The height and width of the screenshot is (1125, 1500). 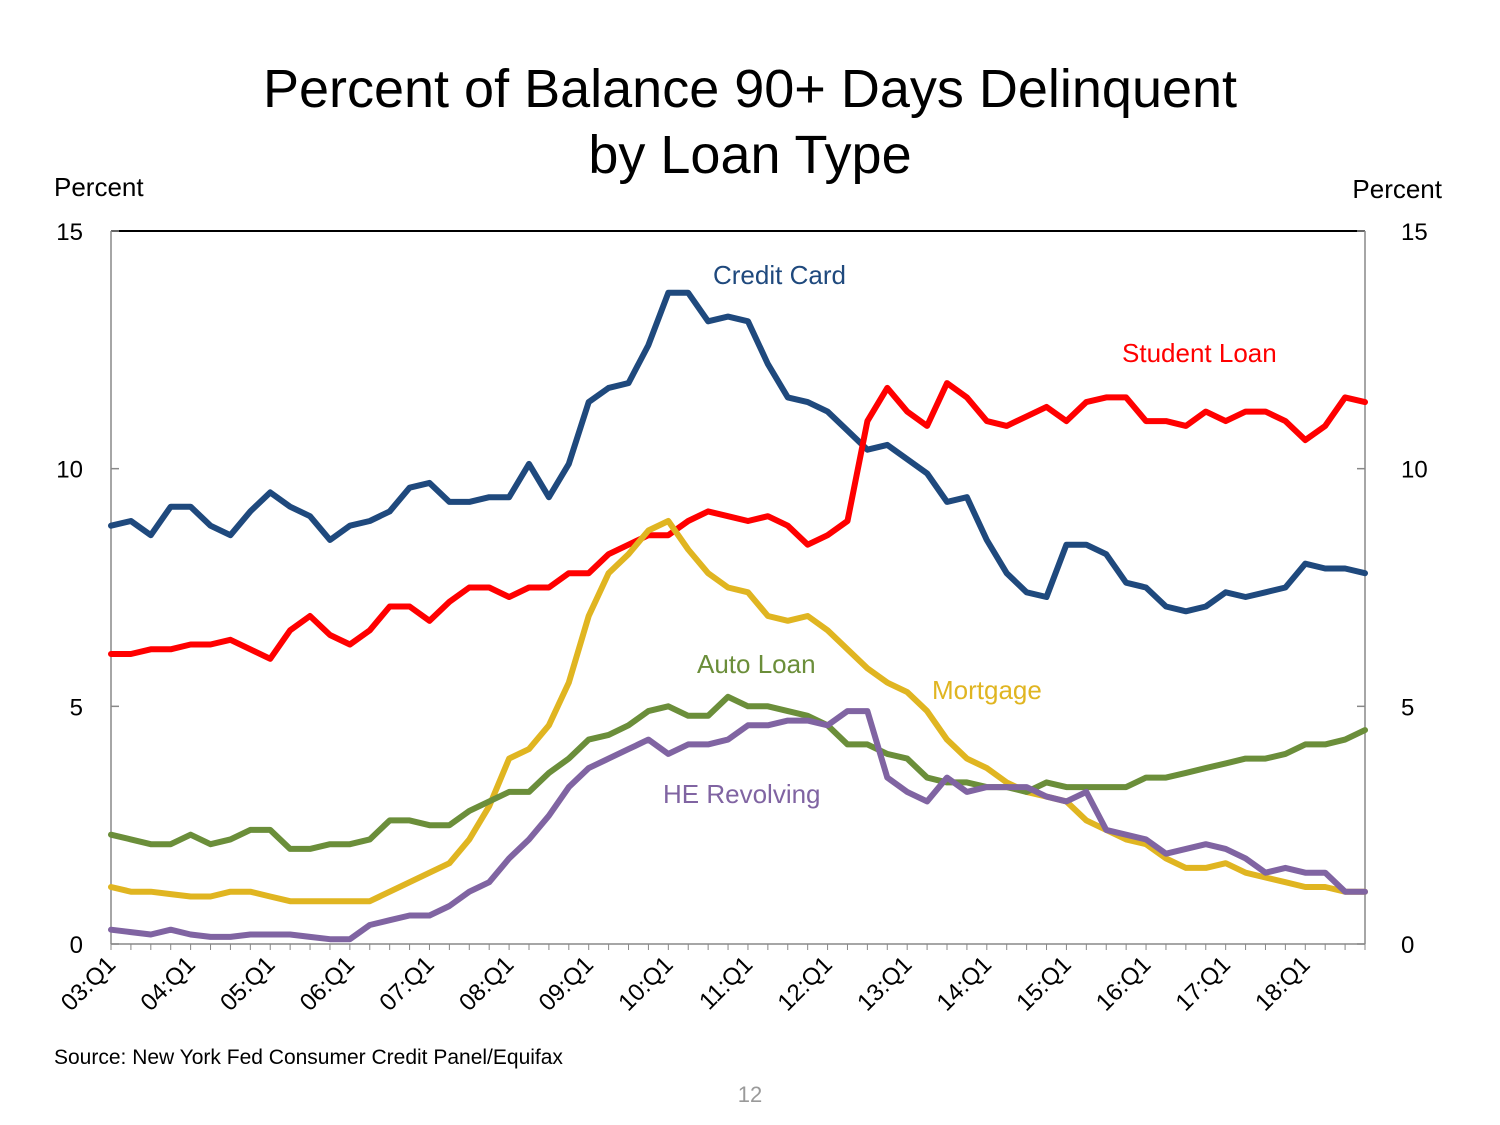 I want to click on credit-card-series-label: Credit Card, so click(x=779, y=275).